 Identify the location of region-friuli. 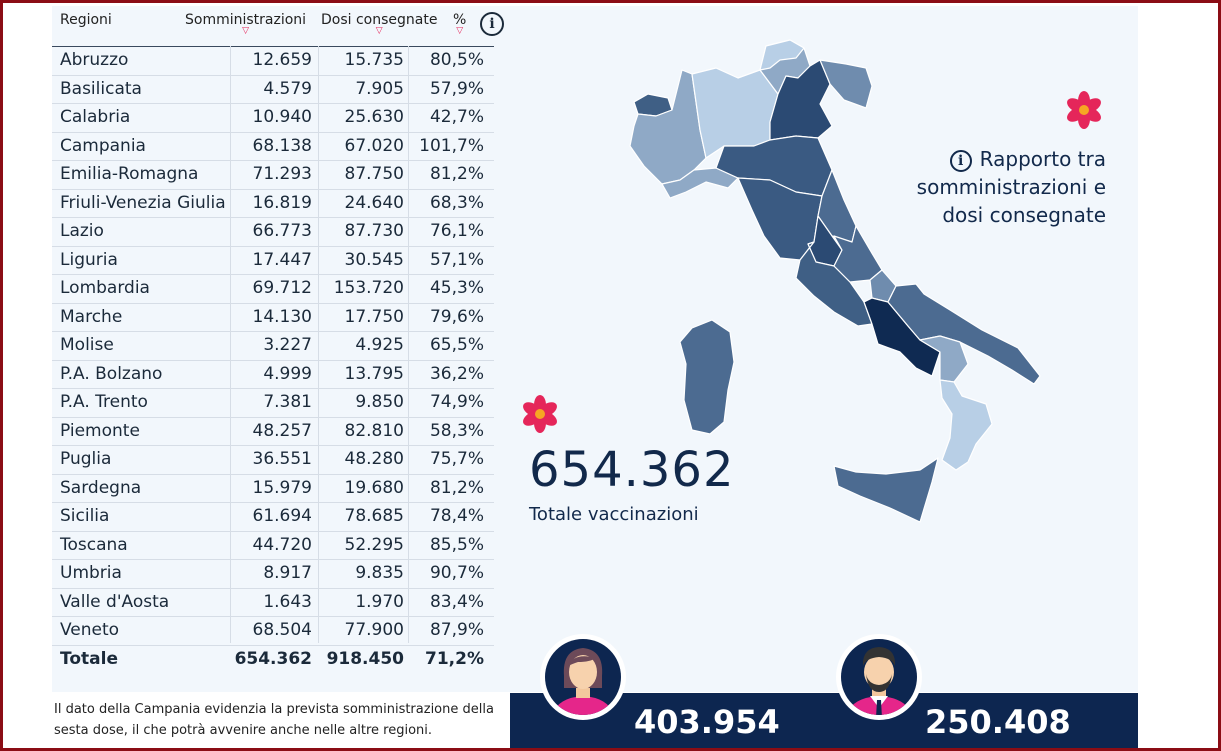
(846, 84).